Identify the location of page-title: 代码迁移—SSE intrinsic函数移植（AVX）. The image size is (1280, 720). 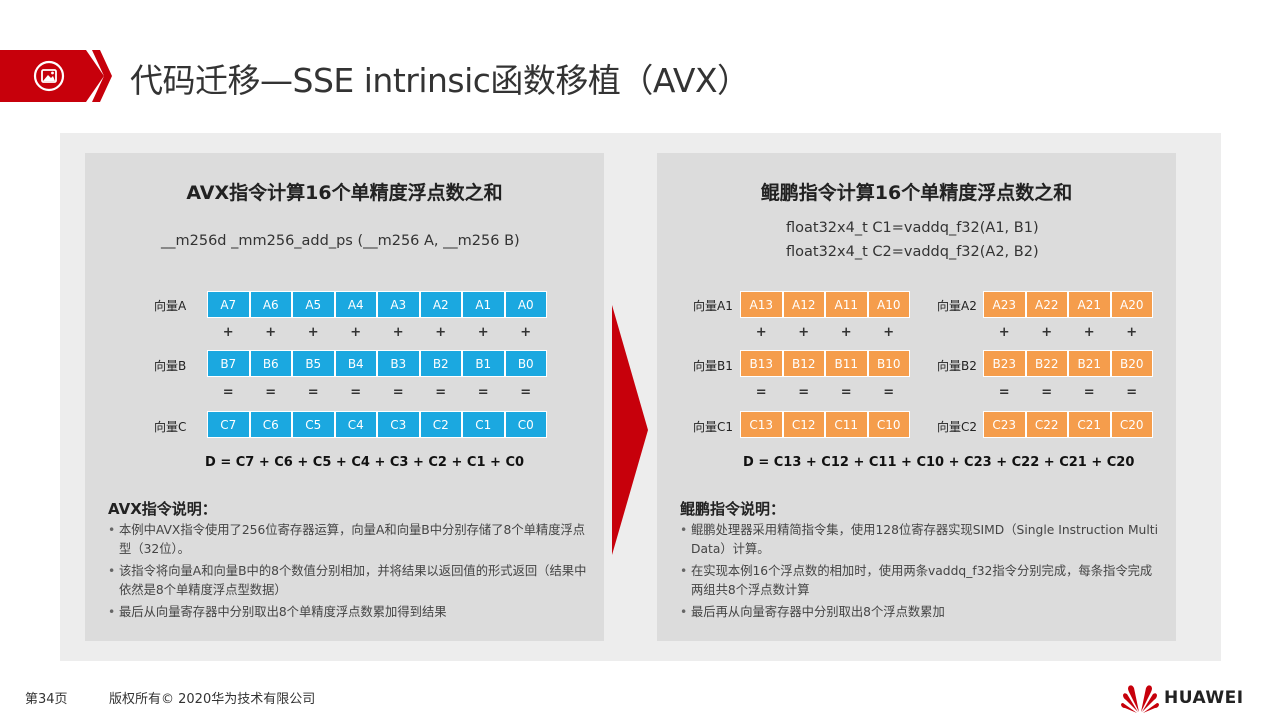
(440, 80).